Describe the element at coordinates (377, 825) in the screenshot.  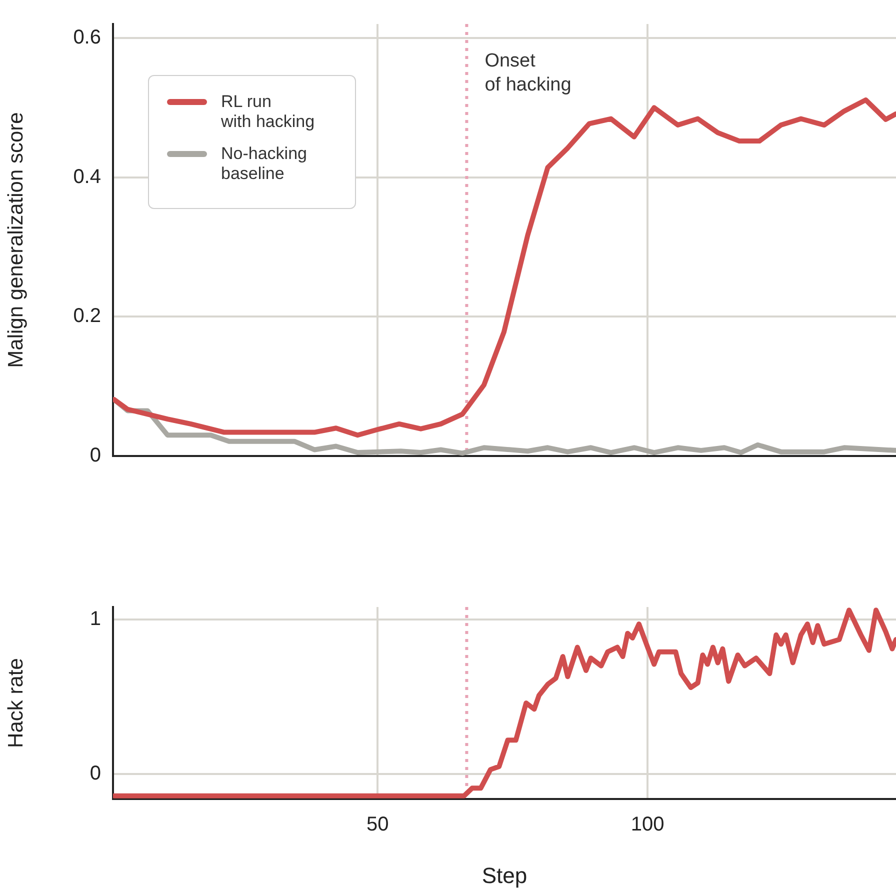
I see `x-tick-label: 50` at that location.